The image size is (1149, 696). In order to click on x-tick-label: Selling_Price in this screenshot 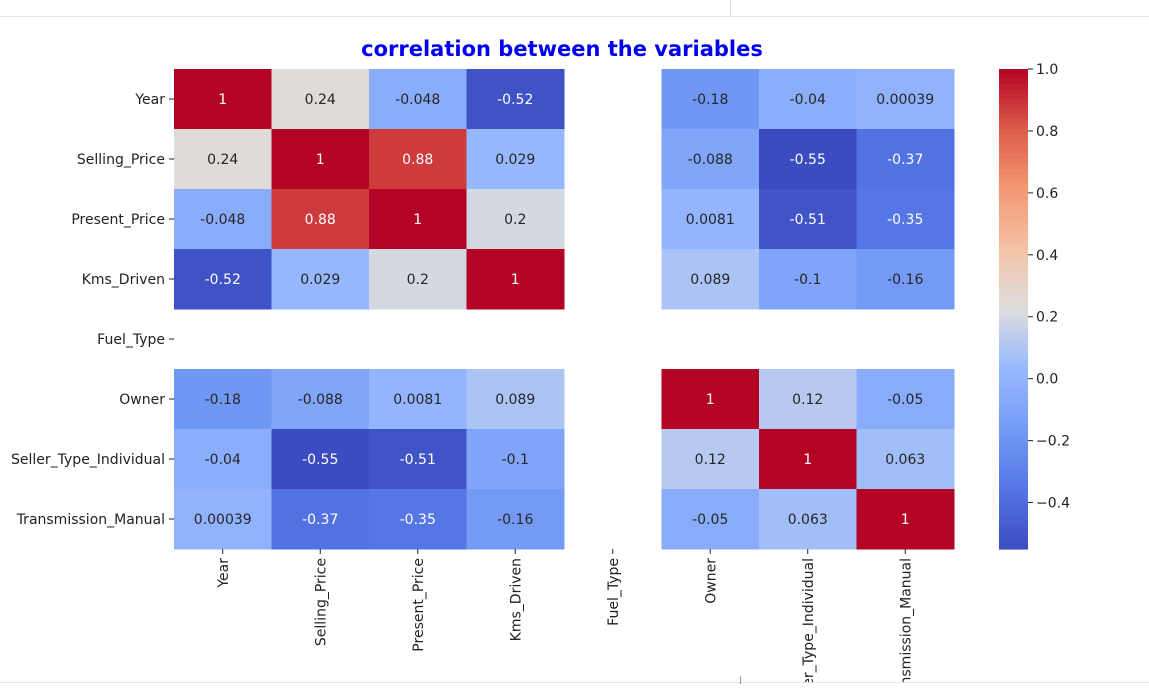, I will do `click(321, 602)`.